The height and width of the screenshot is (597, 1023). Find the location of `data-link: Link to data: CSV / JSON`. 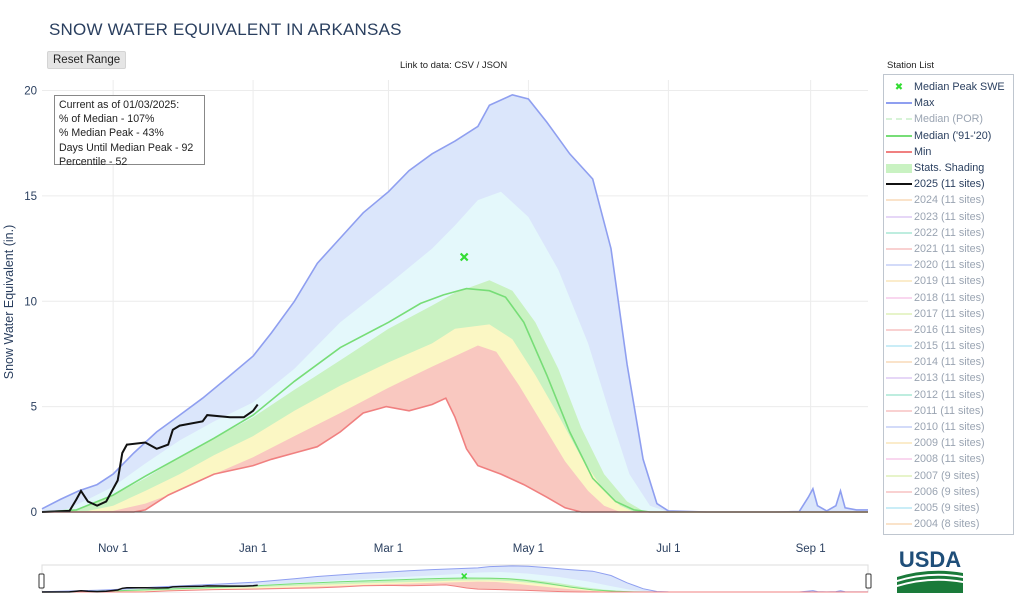

data-link: Link to data: CSV / JSON is located at coordinates (454, 65).